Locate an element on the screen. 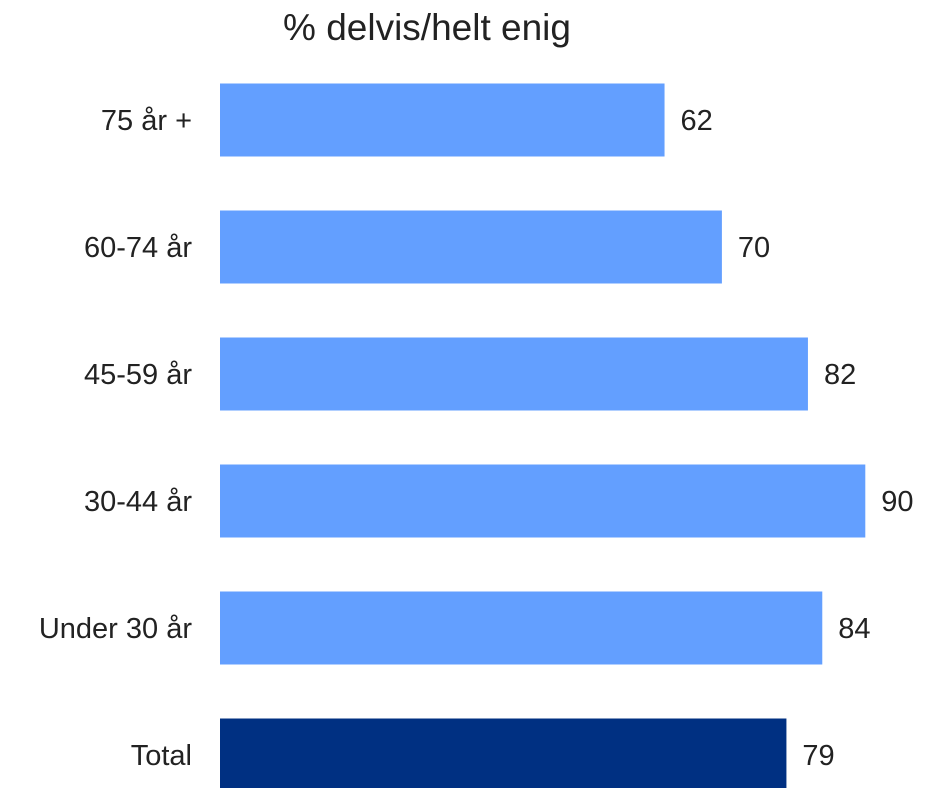 This screenshot has width=940, height=788. bar-45-59-r is located at coordinates (514, 374).